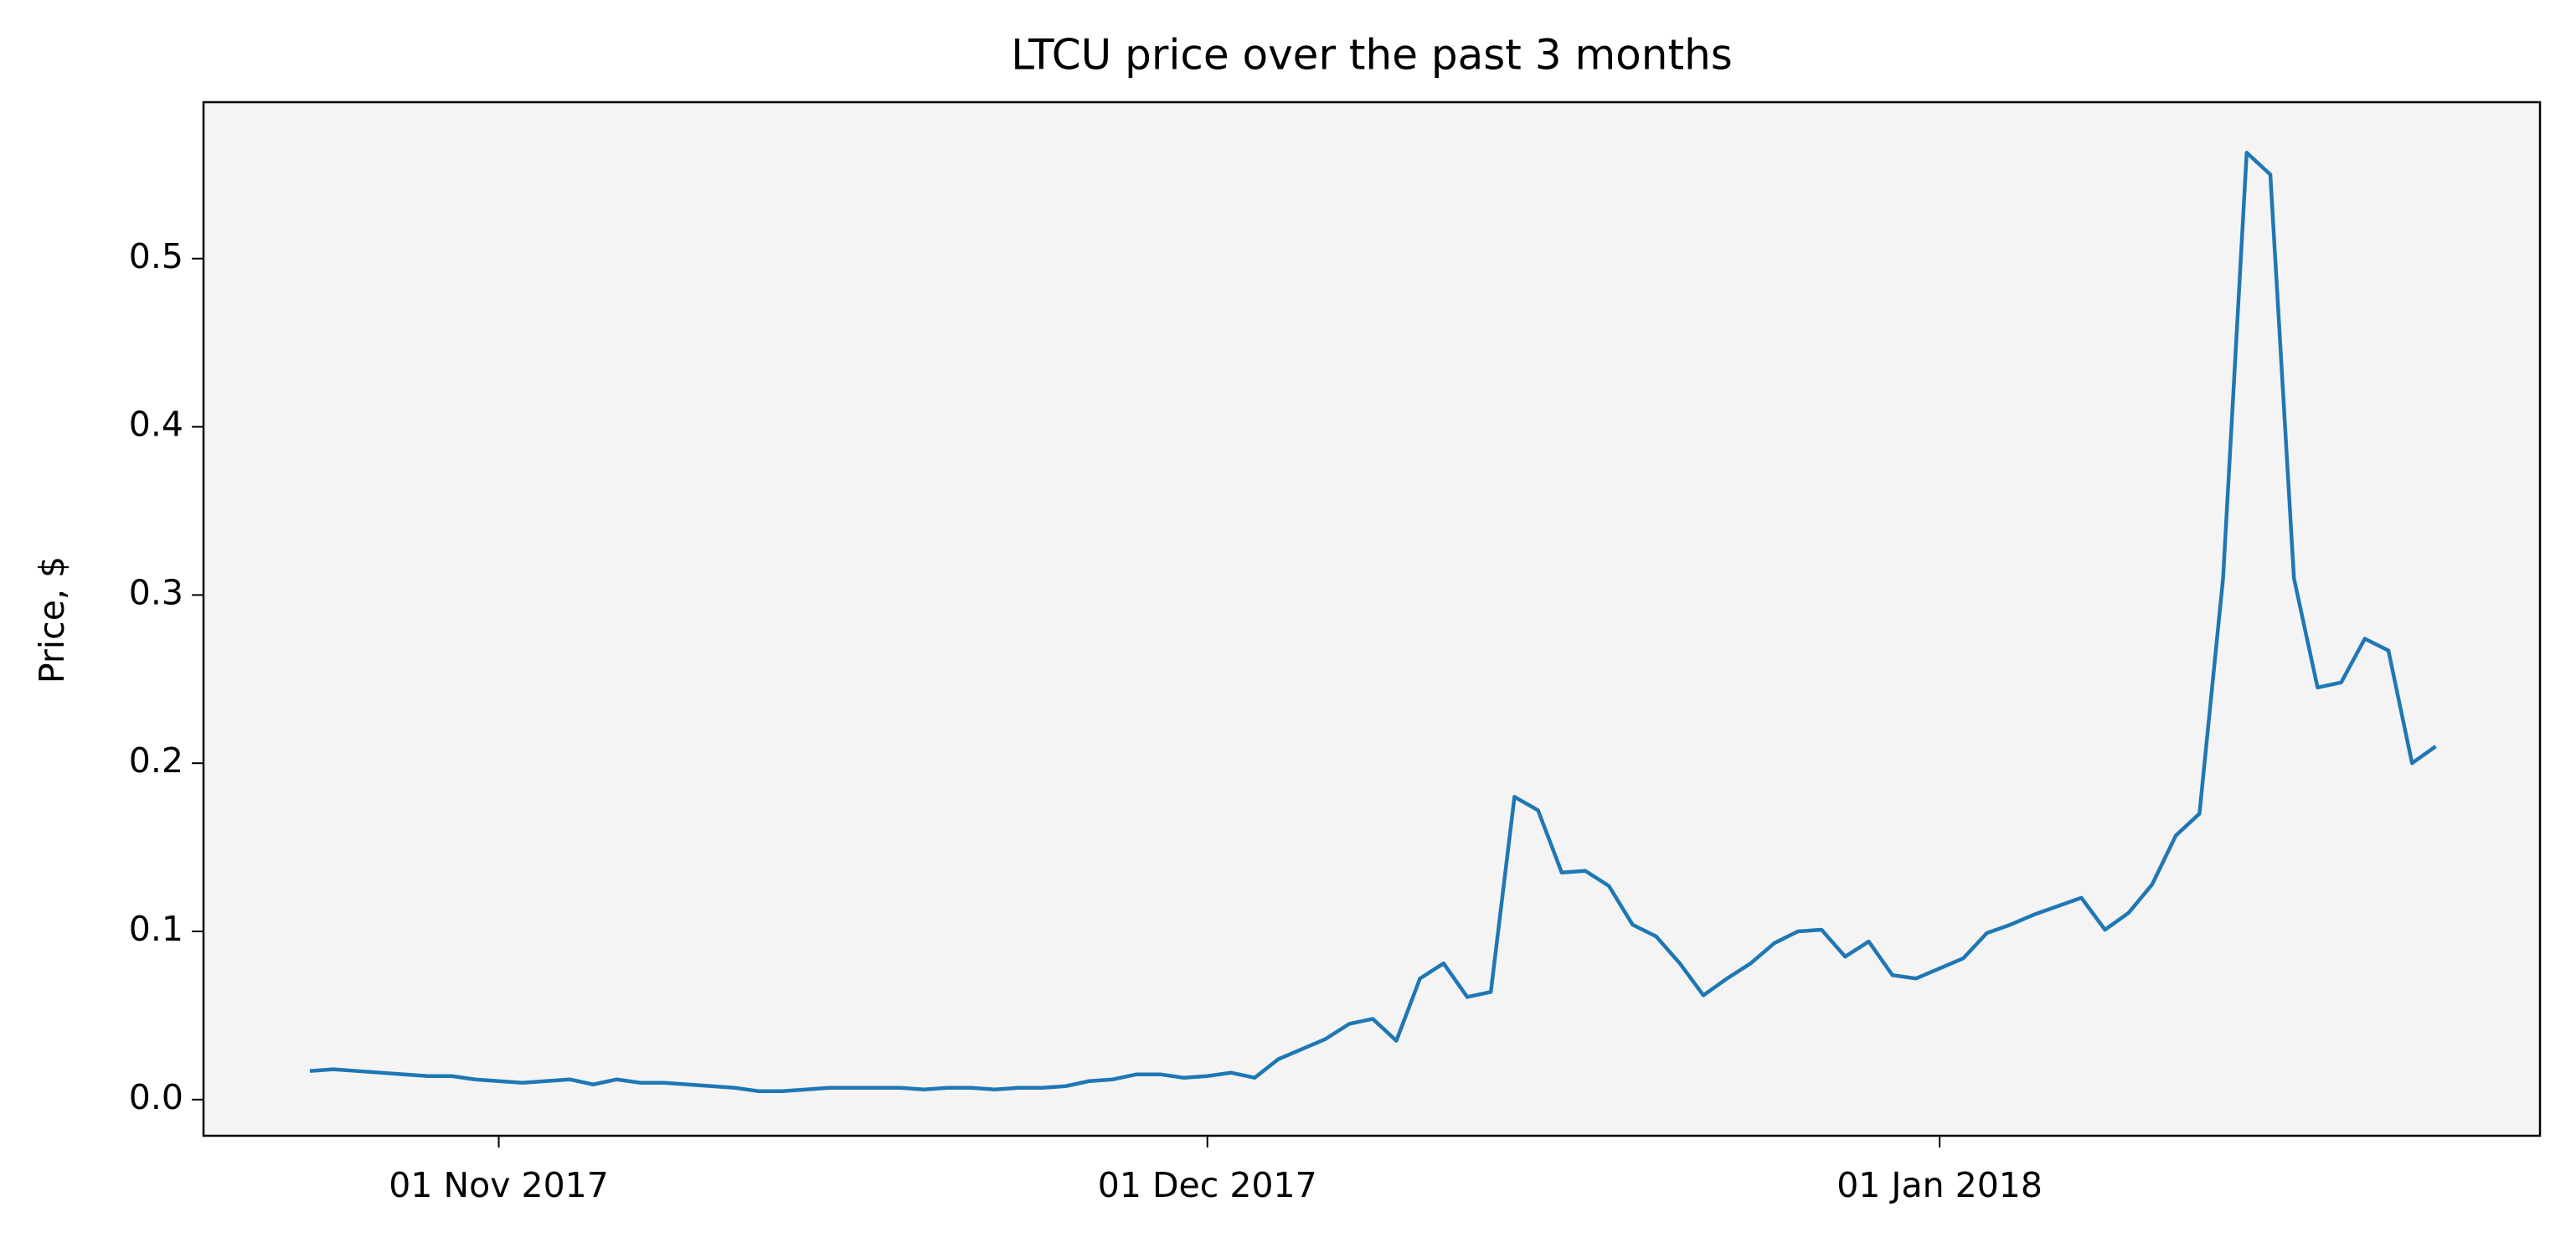  Describe the element at coordinates (156, 425) in the screenshot. I see `y-tick-label: 0.4` at that location.